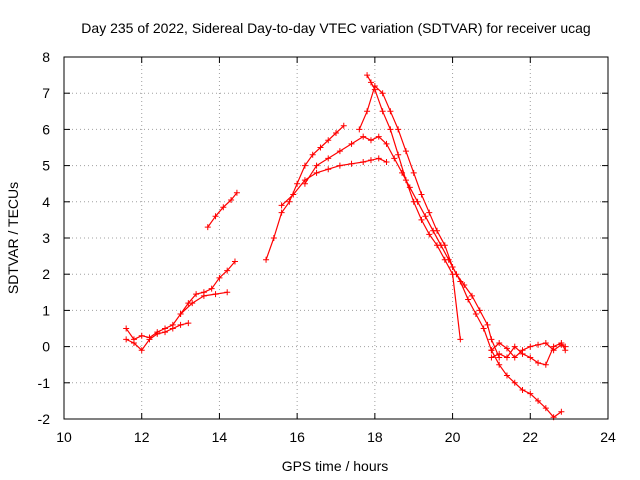 The width and height of the screenshot is (640, 480). What do you see at coordinates (46, 202) in the screenshot?
I see `y-tick-label: 4` at bounding box center [46, 202].